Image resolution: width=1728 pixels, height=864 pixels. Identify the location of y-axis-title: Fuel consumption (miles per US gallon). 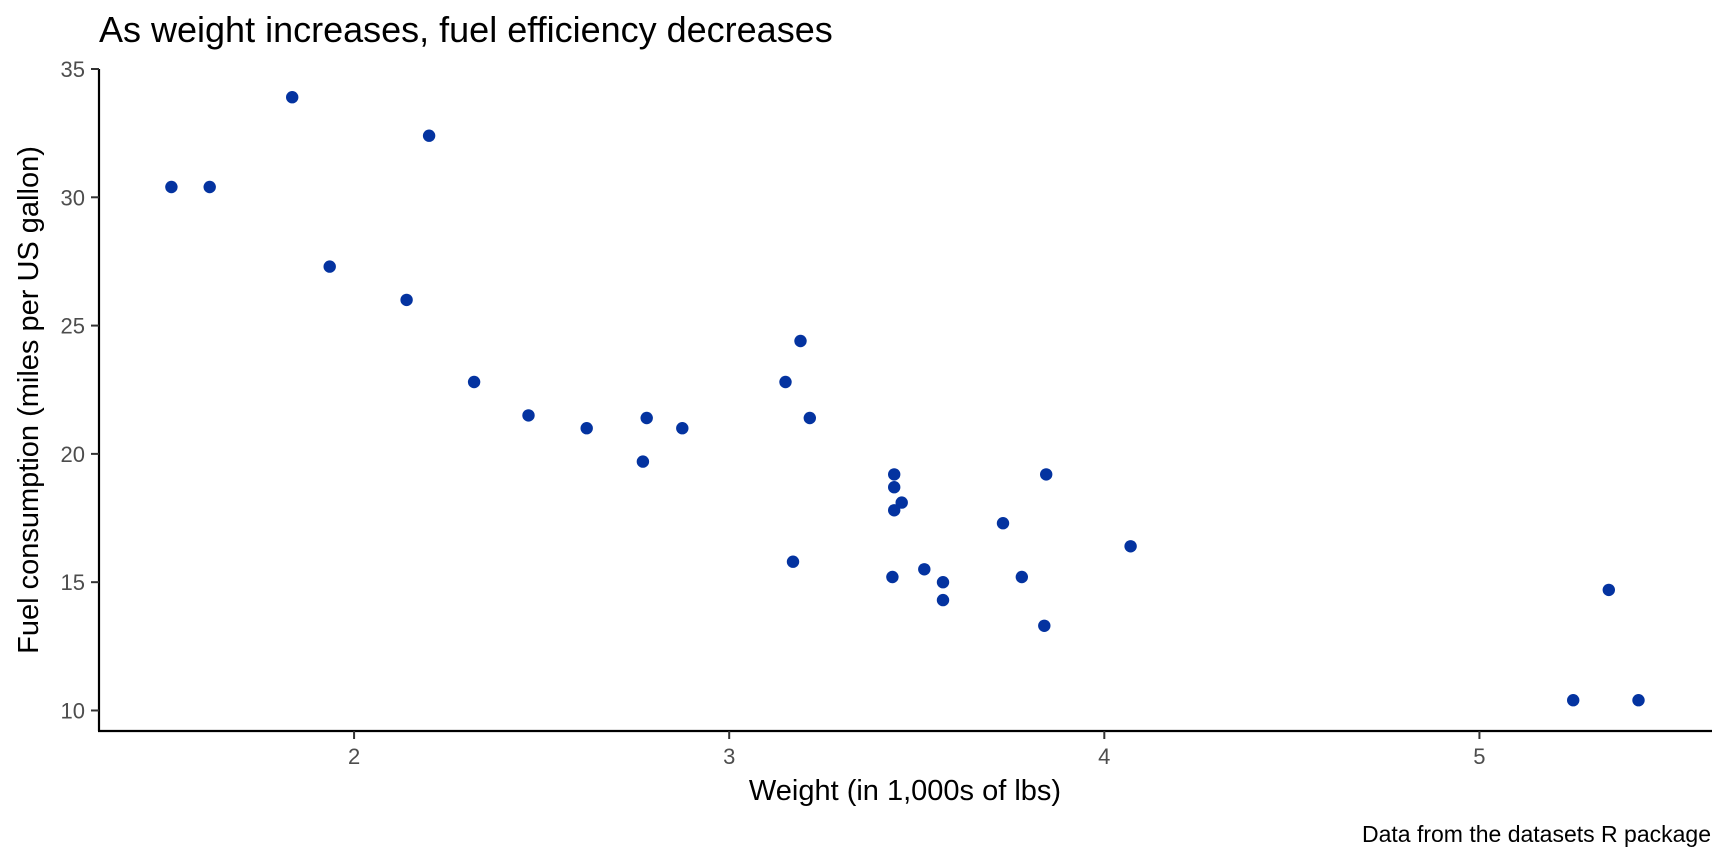
(29, 400).